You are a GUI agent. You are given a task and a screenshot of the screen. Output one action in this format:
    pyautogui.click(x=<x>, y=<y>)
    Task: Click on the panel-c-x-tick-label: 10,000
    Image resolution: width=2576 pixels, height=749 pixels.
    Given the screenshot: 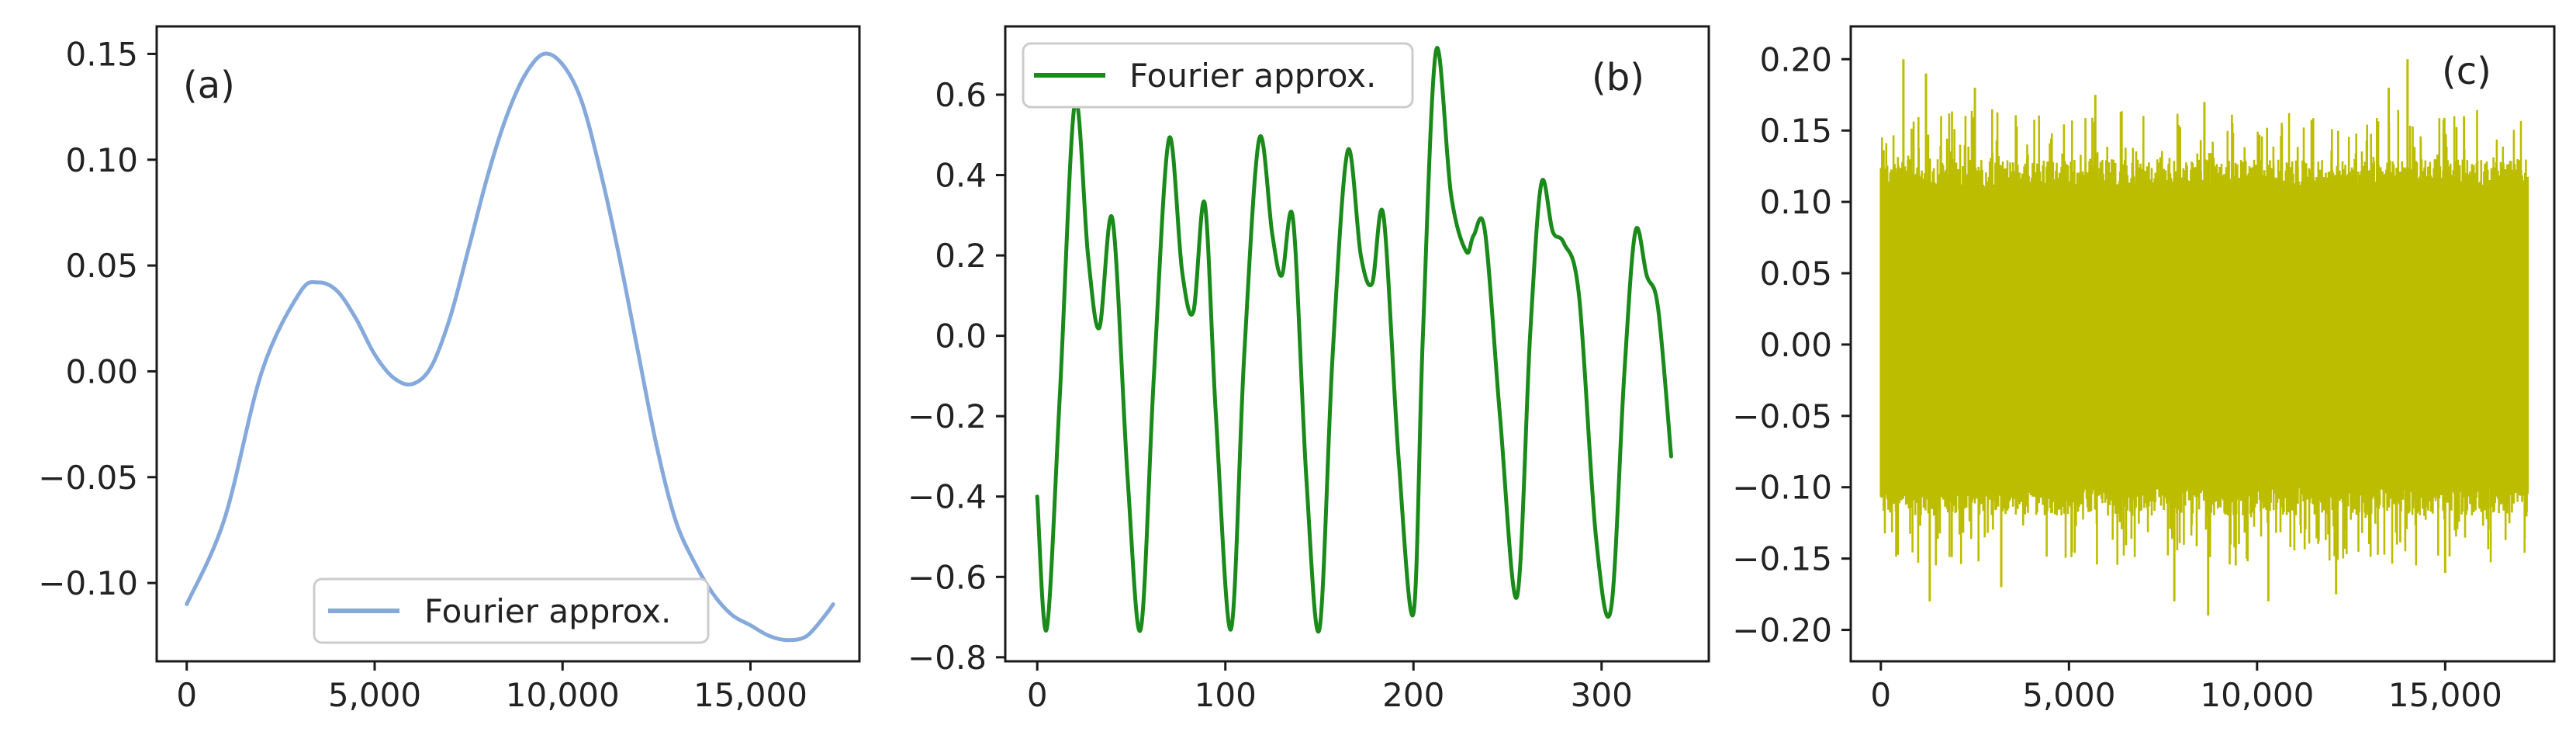 What is the action you would take?
    pyautogui.click(x=2257, y=695)
    